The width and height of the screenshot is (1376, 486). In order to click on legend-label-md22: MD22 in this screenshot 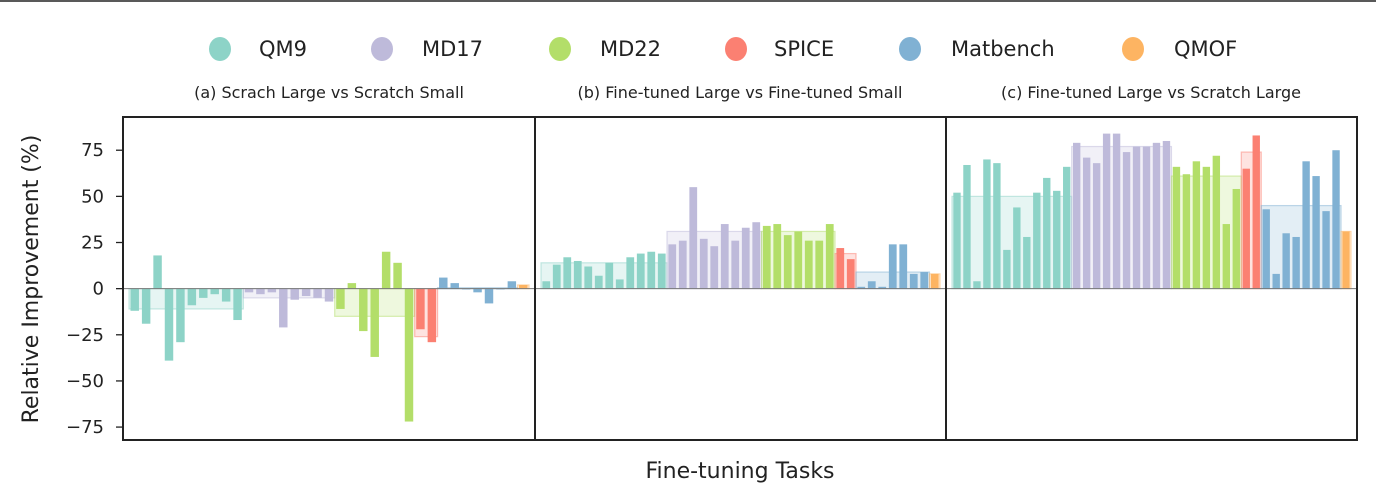, I will do `click(630, 49)`.